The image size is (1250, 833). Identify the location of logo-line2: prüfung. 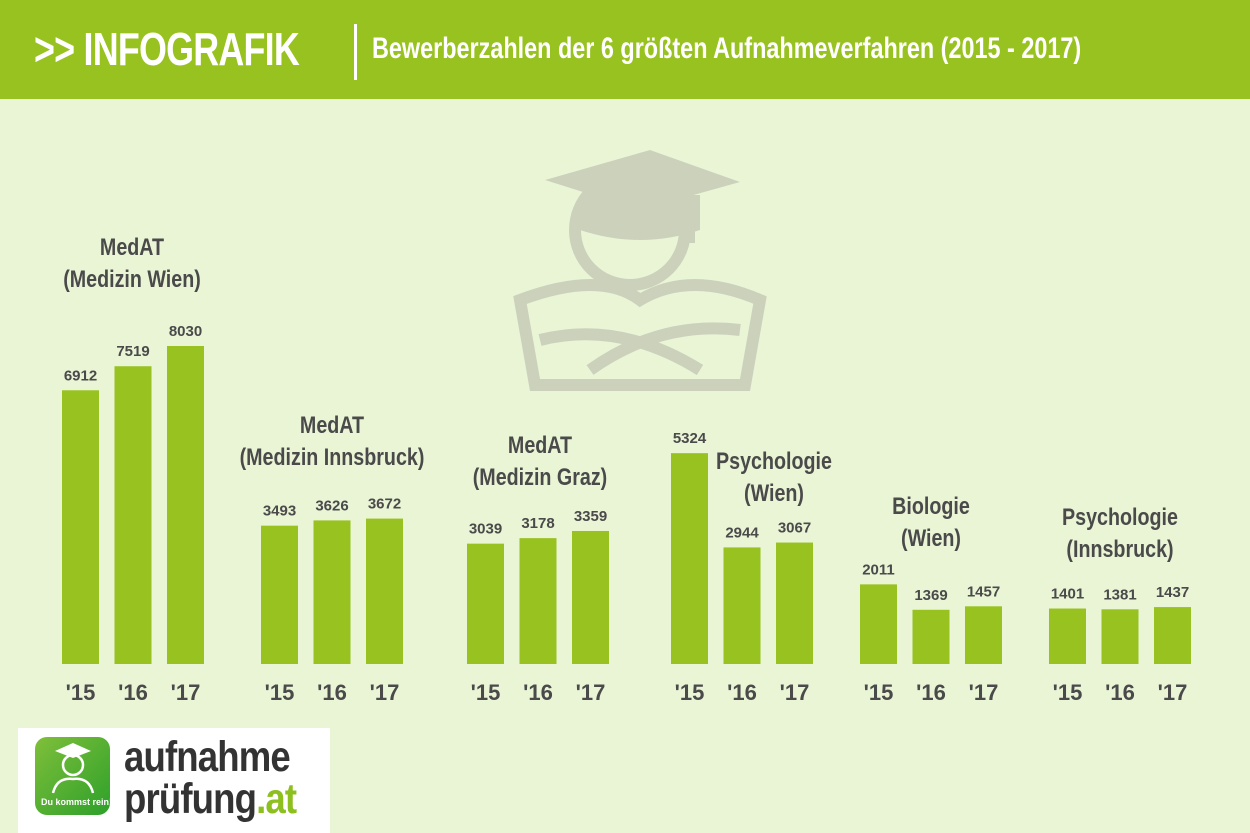
(190, 799).